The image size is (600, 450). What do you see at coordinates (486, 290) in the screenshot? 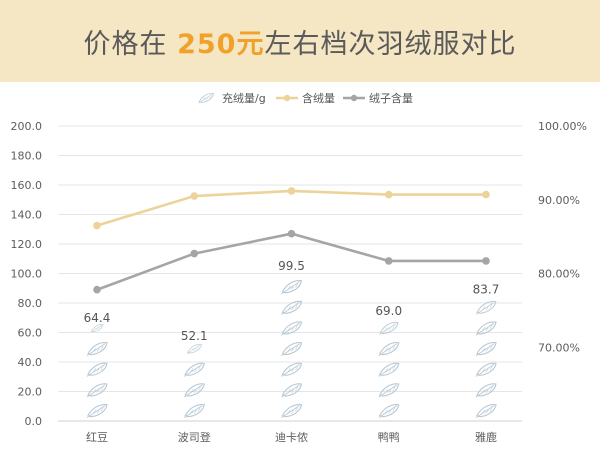
I see `data-label: 83.7` at bounding box center [486, 290].